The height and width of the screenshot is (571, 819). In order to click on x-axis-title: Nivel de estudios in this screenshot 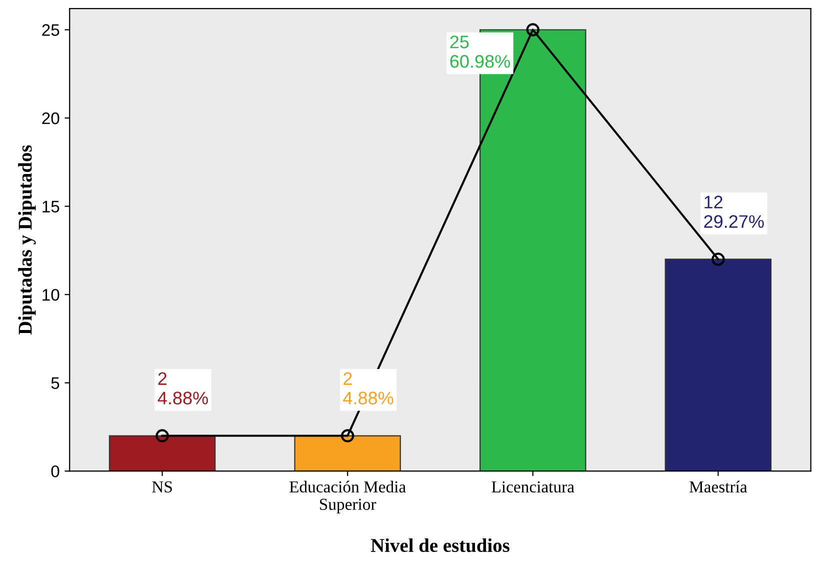, I will do `click(440, 545)`.